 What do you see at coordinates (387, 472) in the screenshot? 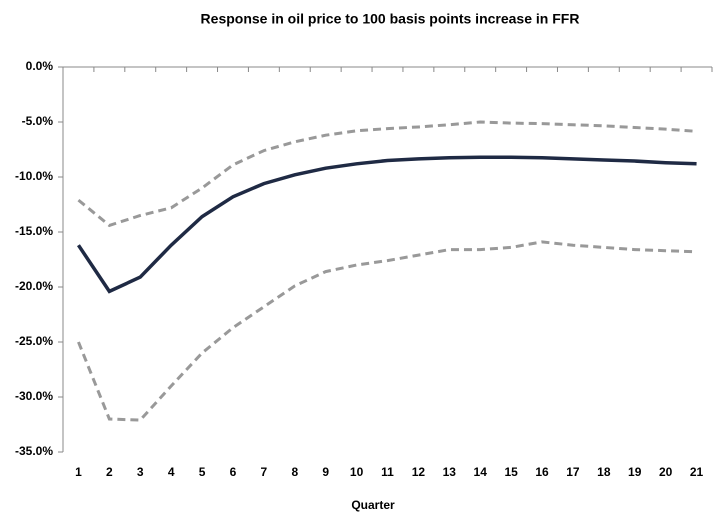
I see `x-tick-label: 11` at bounding box center [387, 472].